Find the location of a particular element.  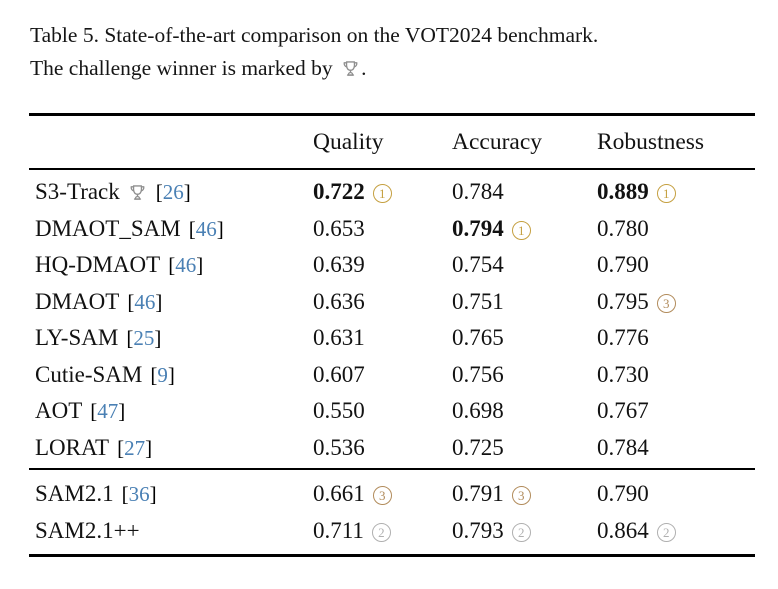

metric-cell: 0.793 2 is located at coordinates (524, 531).